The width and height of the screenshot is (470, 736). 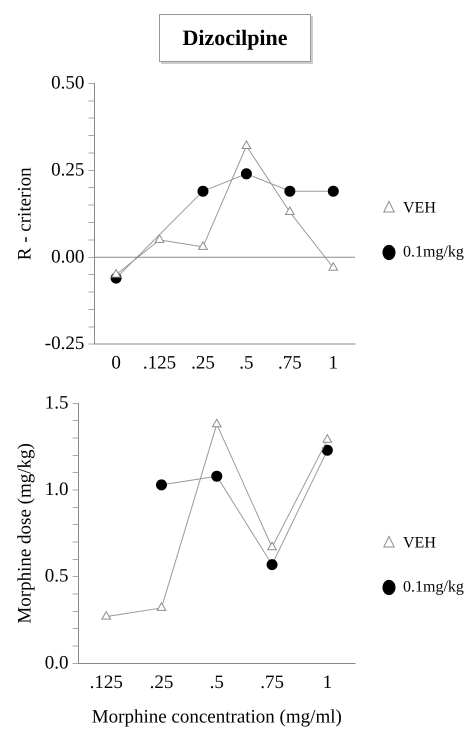 I want to click on x-axis-title: Morphine concentration (mg/ml), so click(x=217, y=717).